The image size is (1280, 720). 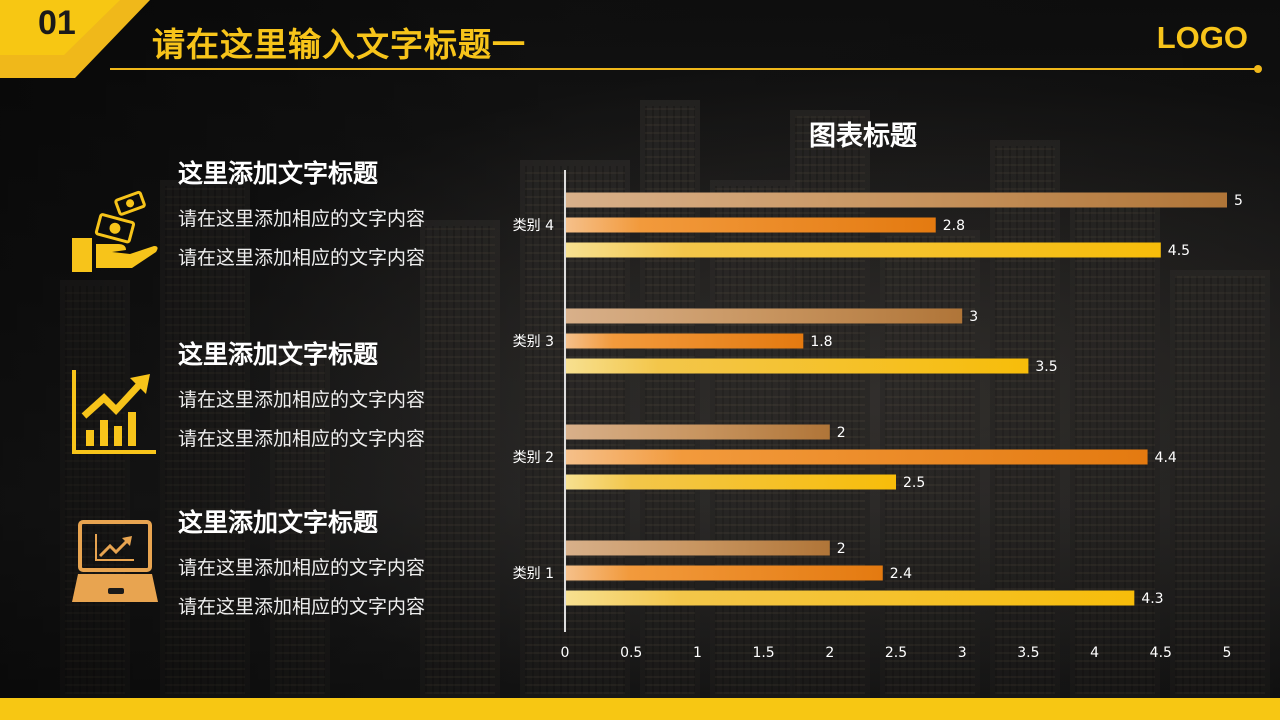 What do you see at coordinates (533, 574) in the screenshot?
I see `category-label: 类别 1` at bounding box center [533, 574].